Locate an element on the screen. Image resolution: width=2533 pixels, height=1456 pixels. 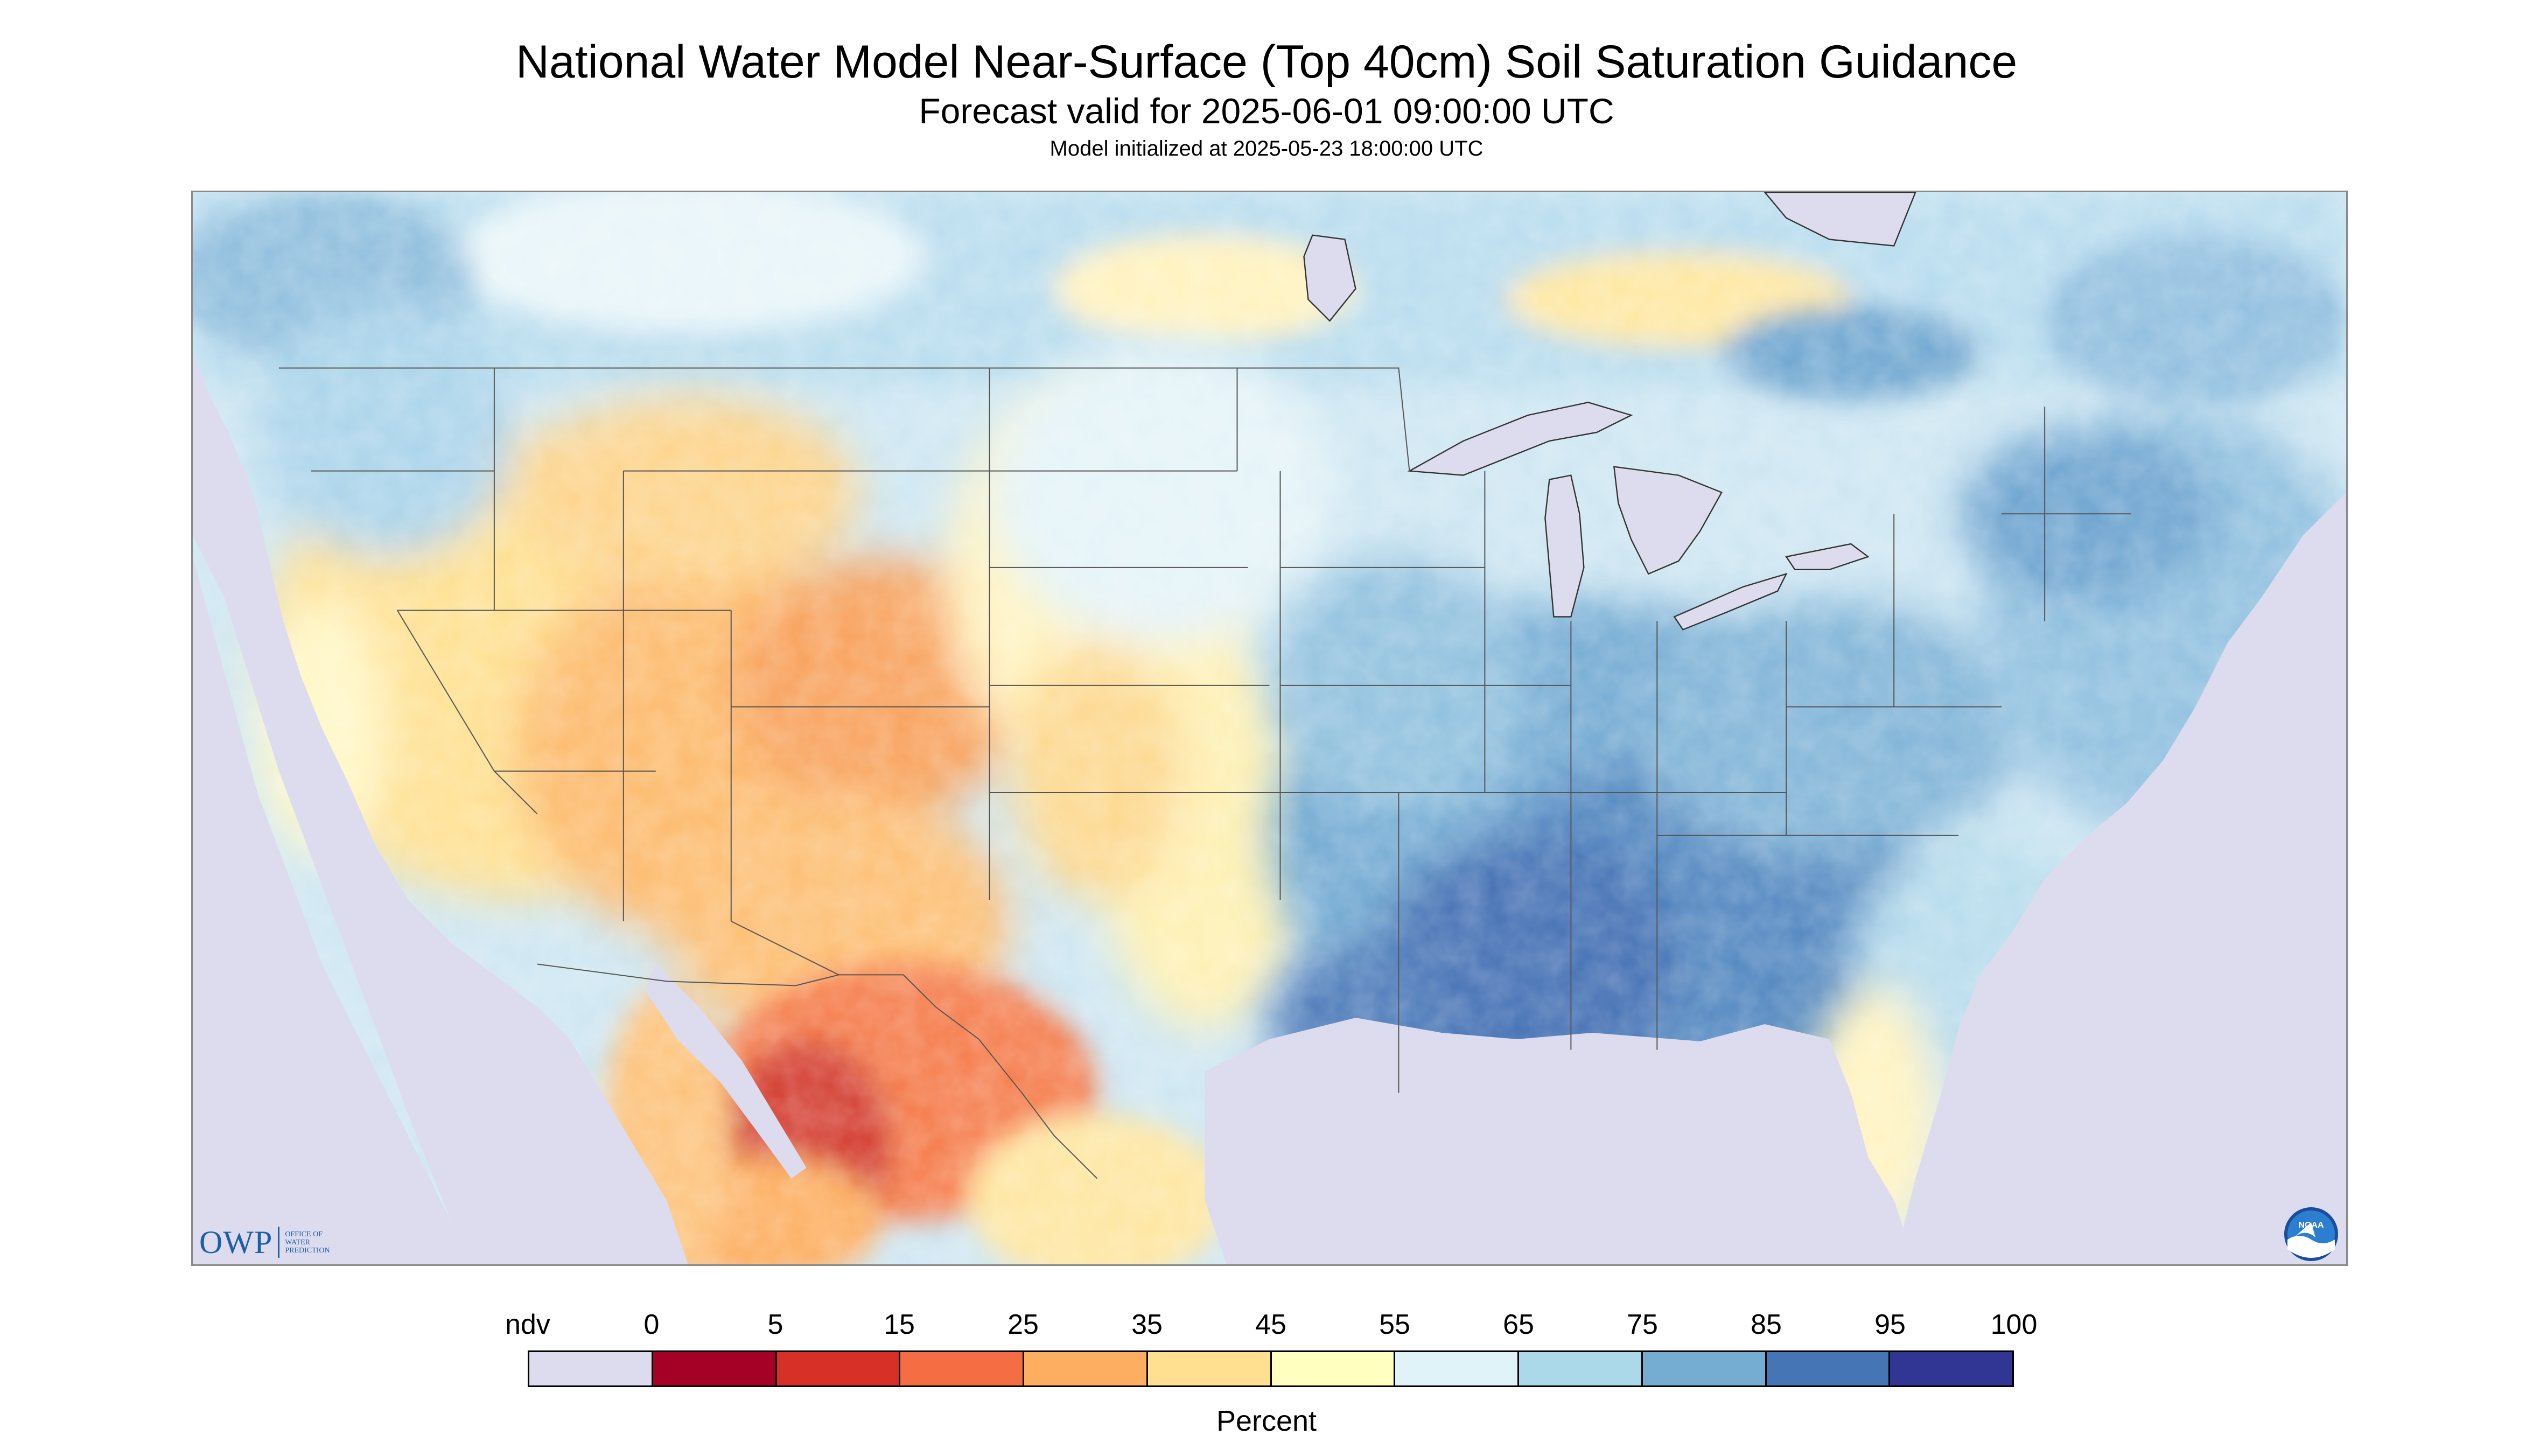
legend-tick-label: 0 is located at coordinates (651, 1324).